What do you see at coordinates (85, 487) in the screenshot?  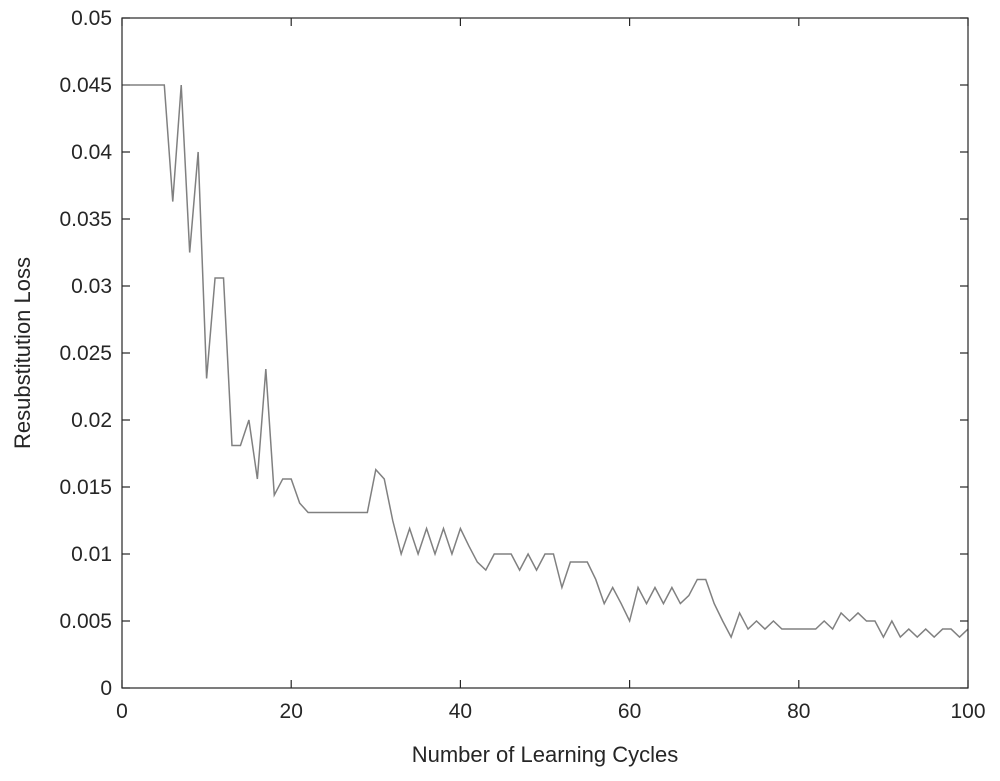 I see `y-tick-label: 0.015` at bounding box center [85, 487].